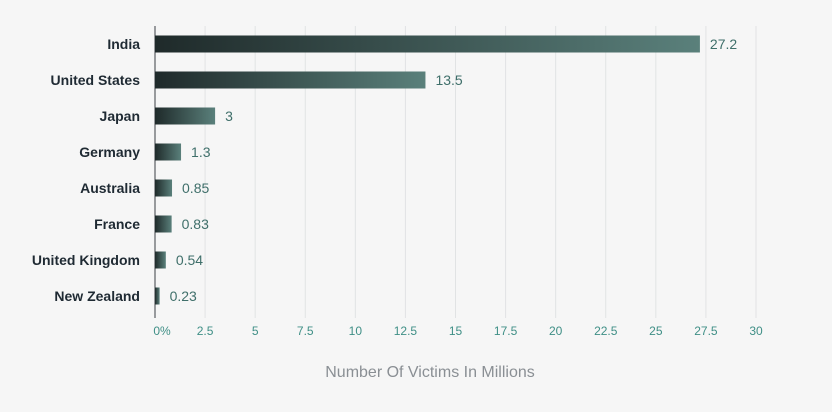 Image resolution: width=832 pixels, height=412 pixels. What do you see at coordinates (406, 331) in the screenshot?
I see `x-tick-label: 12.5` at bounding box center [406, 331].